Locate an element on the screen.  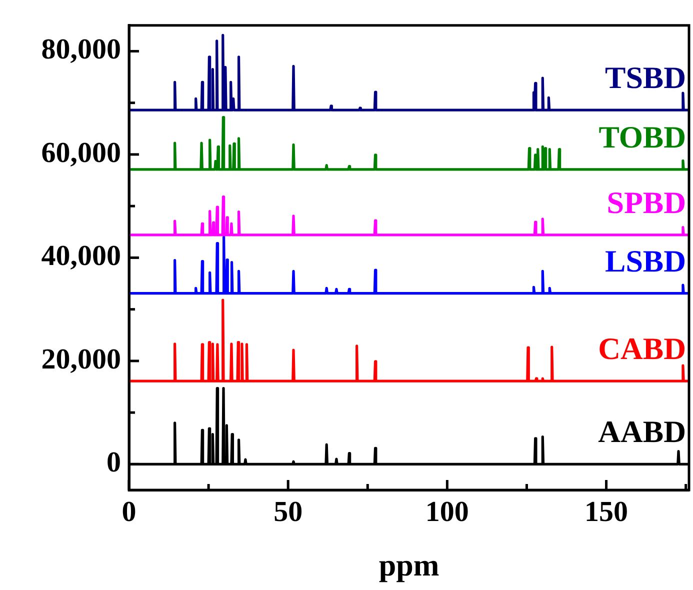
y-tick-label: 20,000 is located at coordinates (81, 359).